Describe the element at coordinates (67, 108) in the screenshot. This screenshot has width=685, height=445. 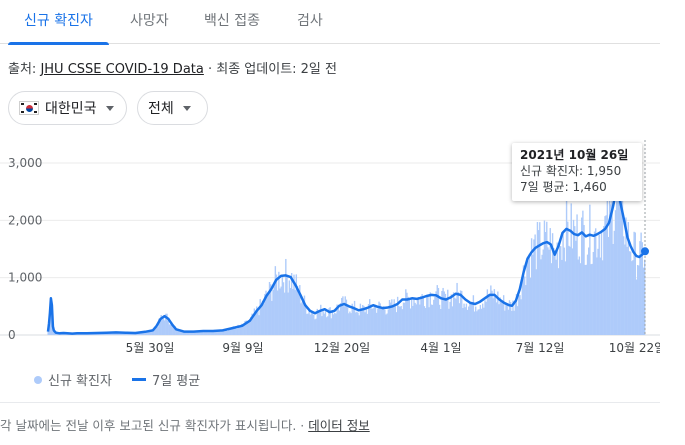
I see `region-dropdown: 대한민국` at that location.